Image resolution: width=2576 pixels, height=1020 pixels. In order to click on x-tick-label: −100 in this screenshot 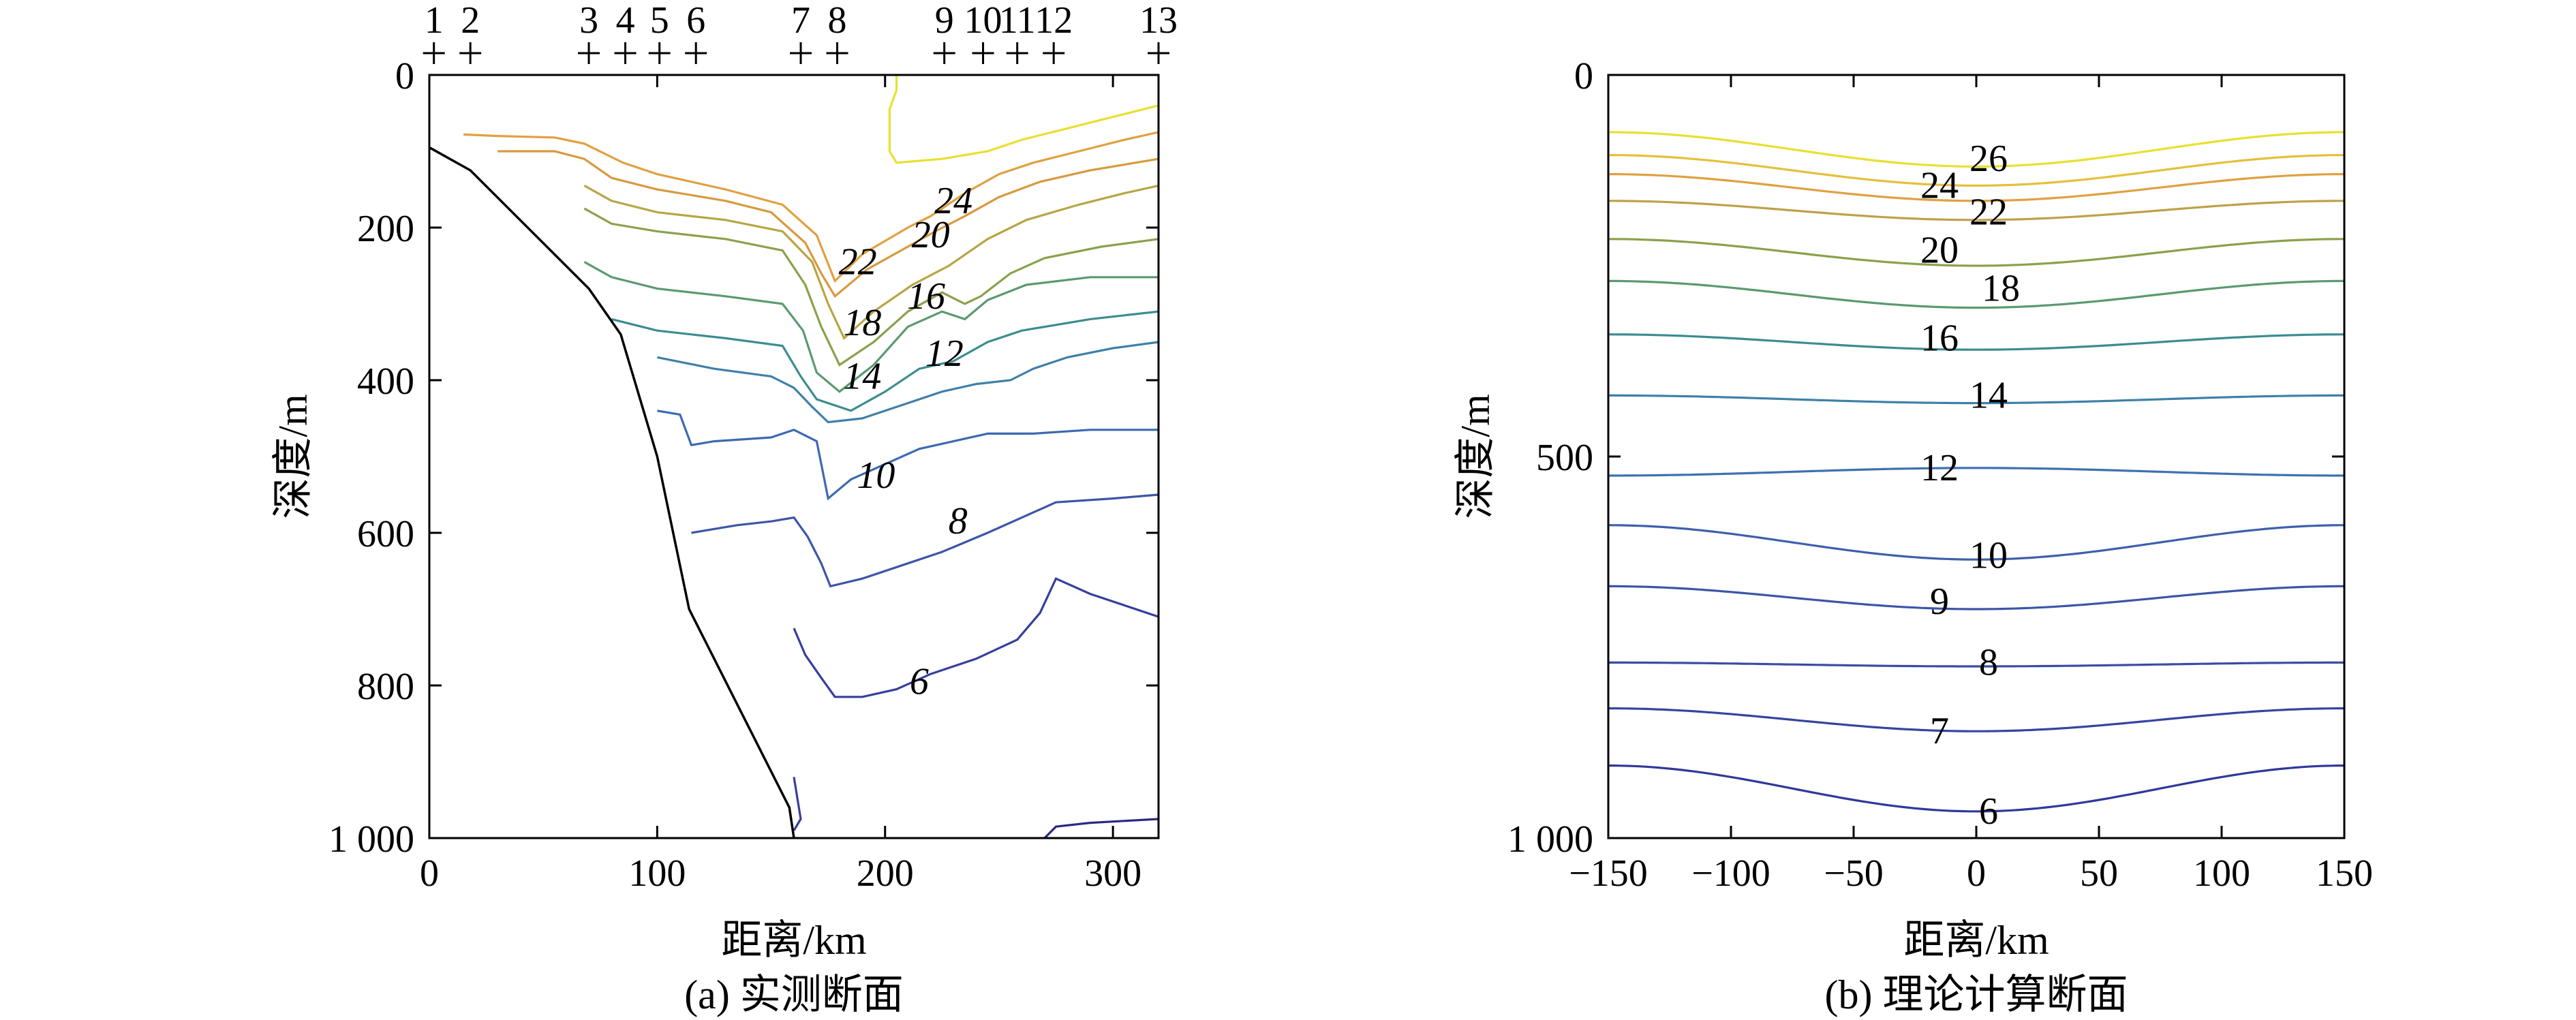, I will do `click(1730, 873)`.